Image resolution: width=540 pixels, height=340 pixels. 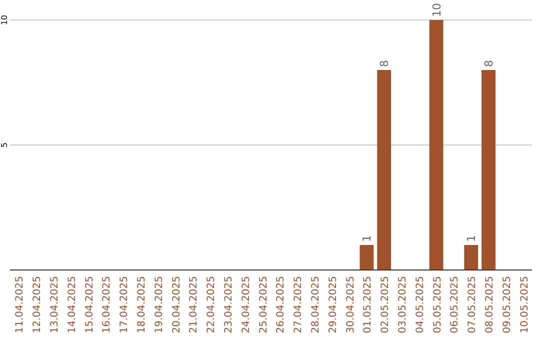 I want to click on x-tick-label: 25.04.2025, so click(x=264, y=305).